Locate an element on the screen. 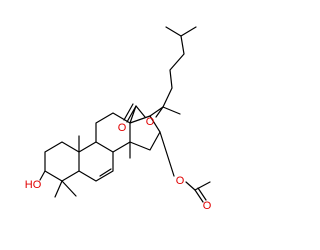 Image resolution: width=320 pixels, height=250 pixels. oh-bond is located at coordinates (42, 175).